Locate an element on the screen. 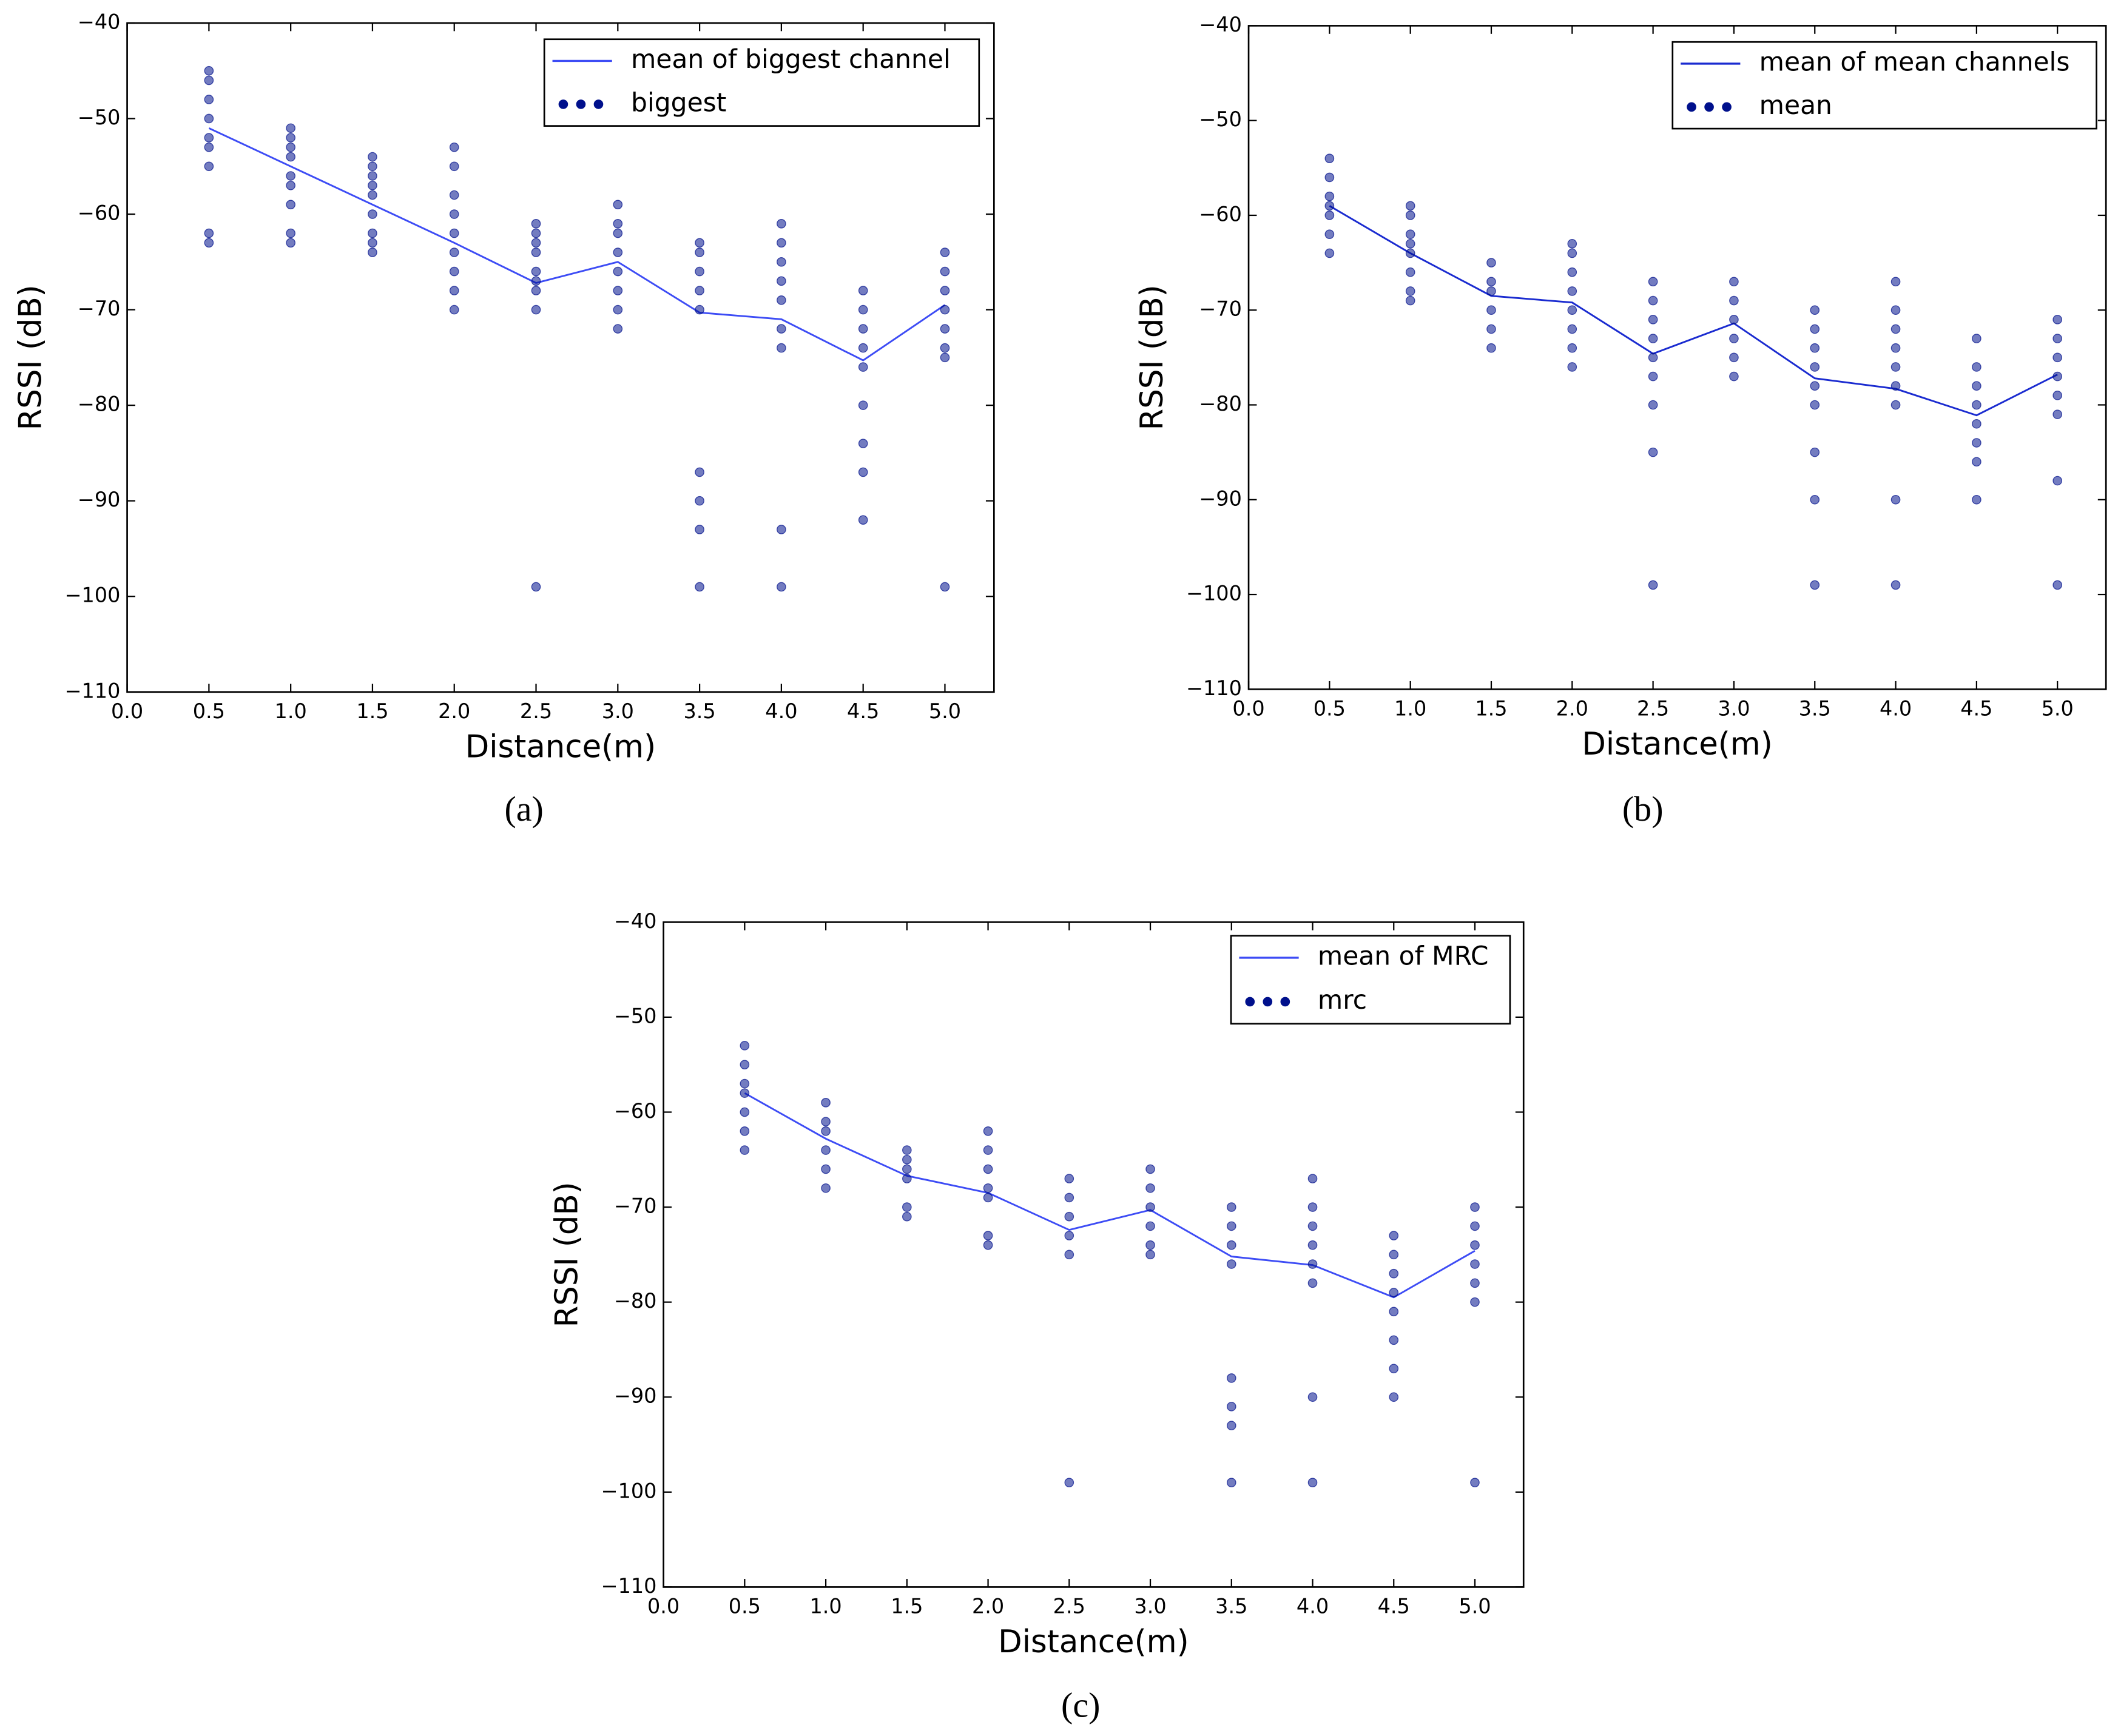 The image size is (2118, 1736). x-tick-label: 4.5 is located at coordinates (863, 711).